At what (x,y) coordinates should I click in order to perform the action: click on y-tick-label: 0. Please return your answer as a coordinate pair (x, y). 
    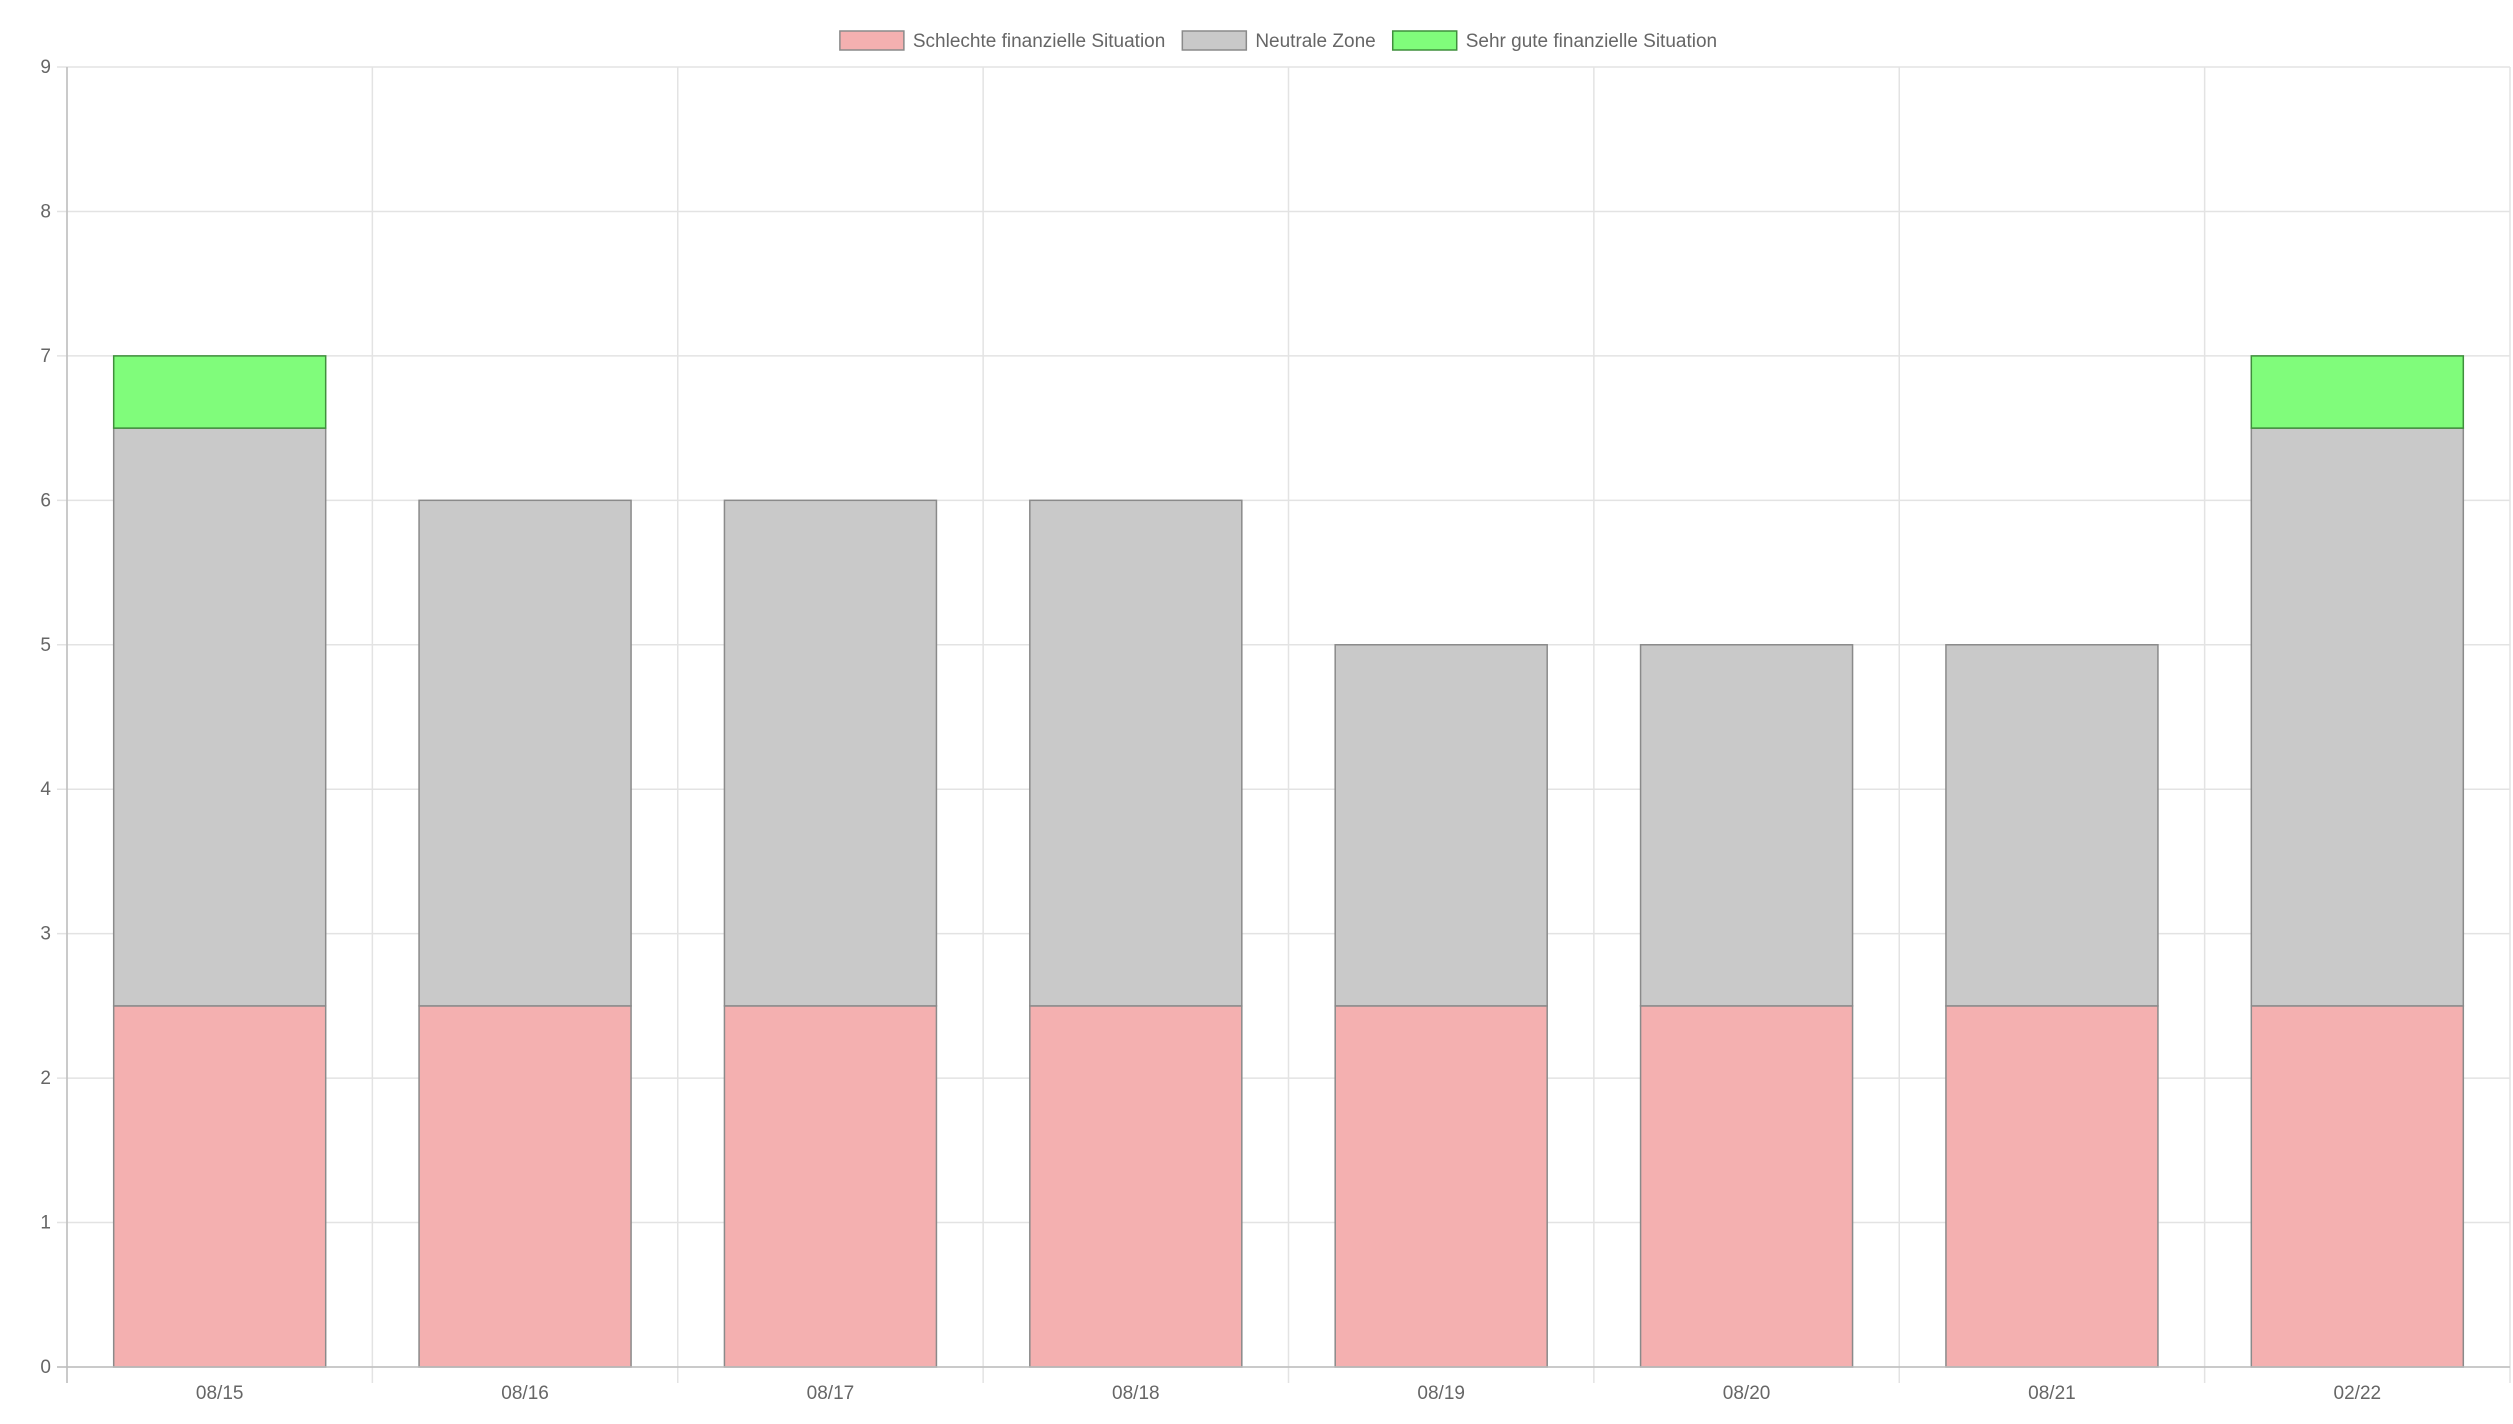
    Looking at the image, I should click on (45, 1367).